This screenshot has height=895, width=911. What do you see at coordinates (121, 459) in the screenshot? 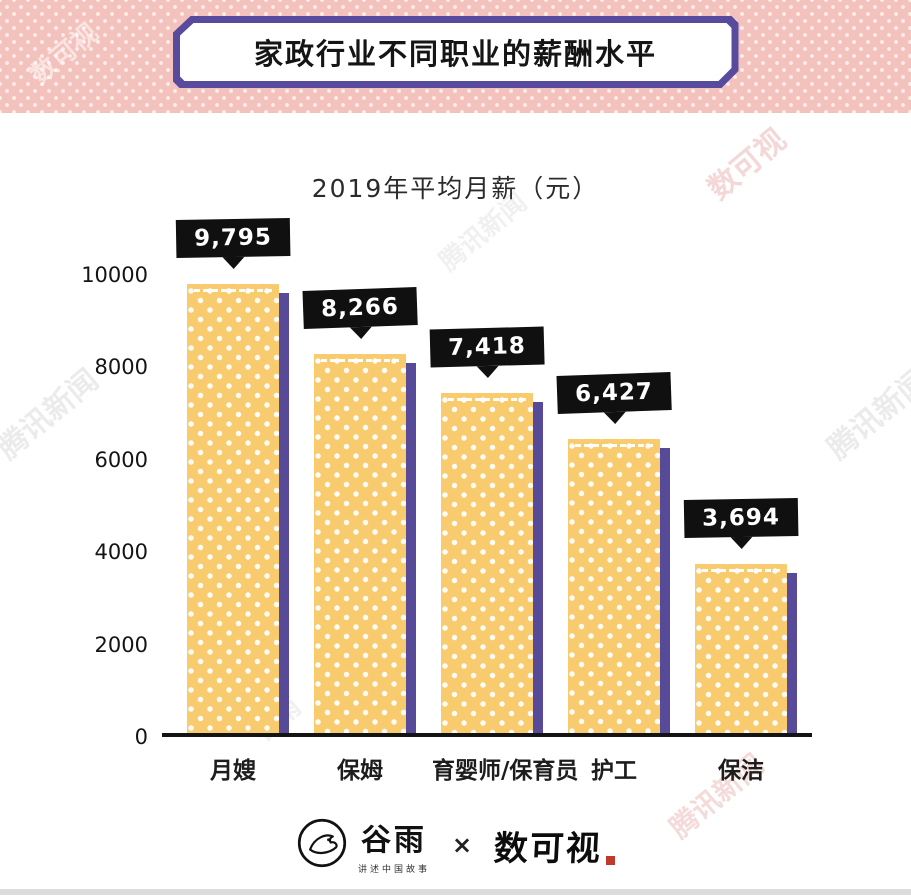
I see `y-tick-label: 6000` at bounding box center [121, 459].